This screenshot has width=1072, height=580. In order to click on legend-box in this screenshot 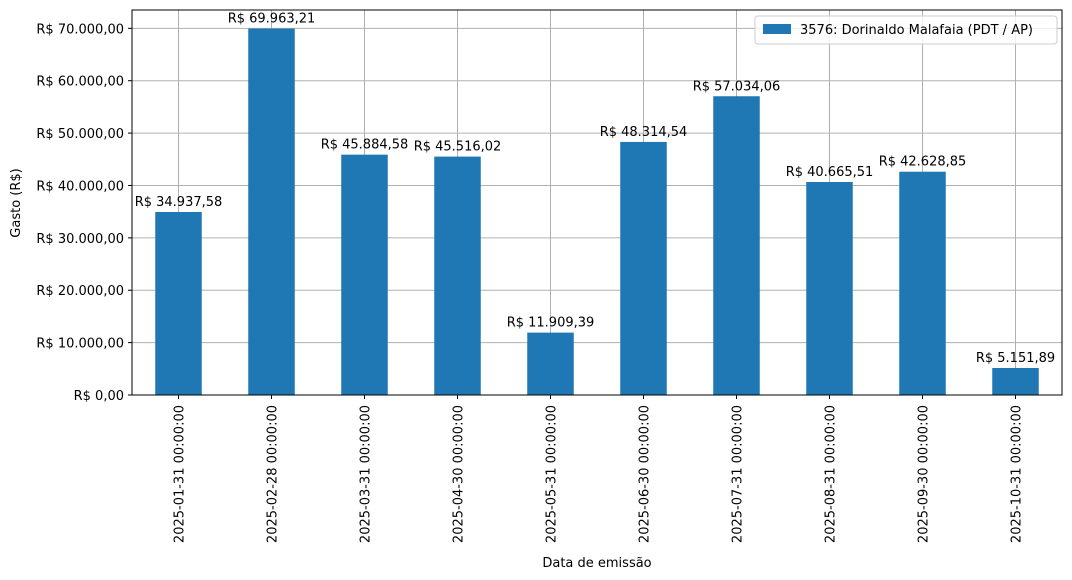, I will do `click(906, 30)`.